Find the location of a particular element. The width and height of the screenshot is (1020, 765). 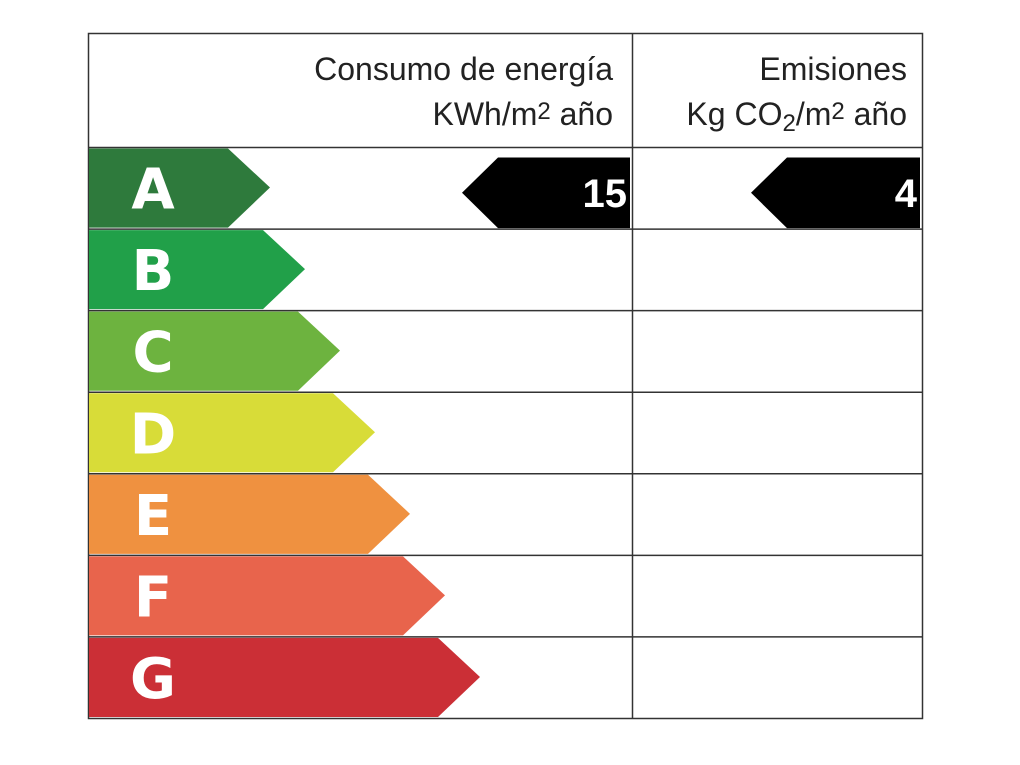

emissions-title: Emisiones is located at coordinates (833, 69).